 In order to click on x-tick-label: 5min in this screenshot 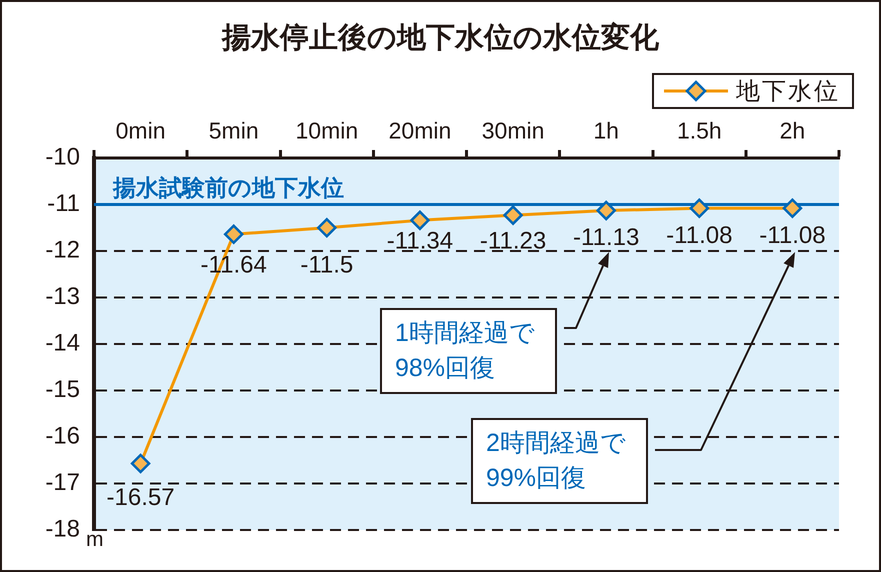, I will do `click(233, 131)`.